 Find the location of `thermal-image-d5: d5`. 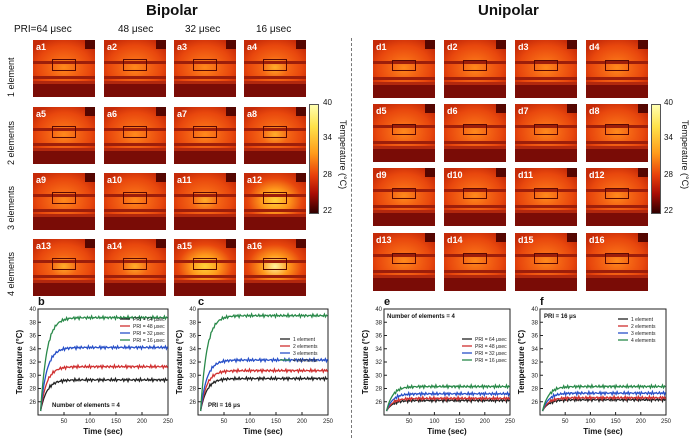

thermal-image-d5: d5 is located at coordinates (404, 133).